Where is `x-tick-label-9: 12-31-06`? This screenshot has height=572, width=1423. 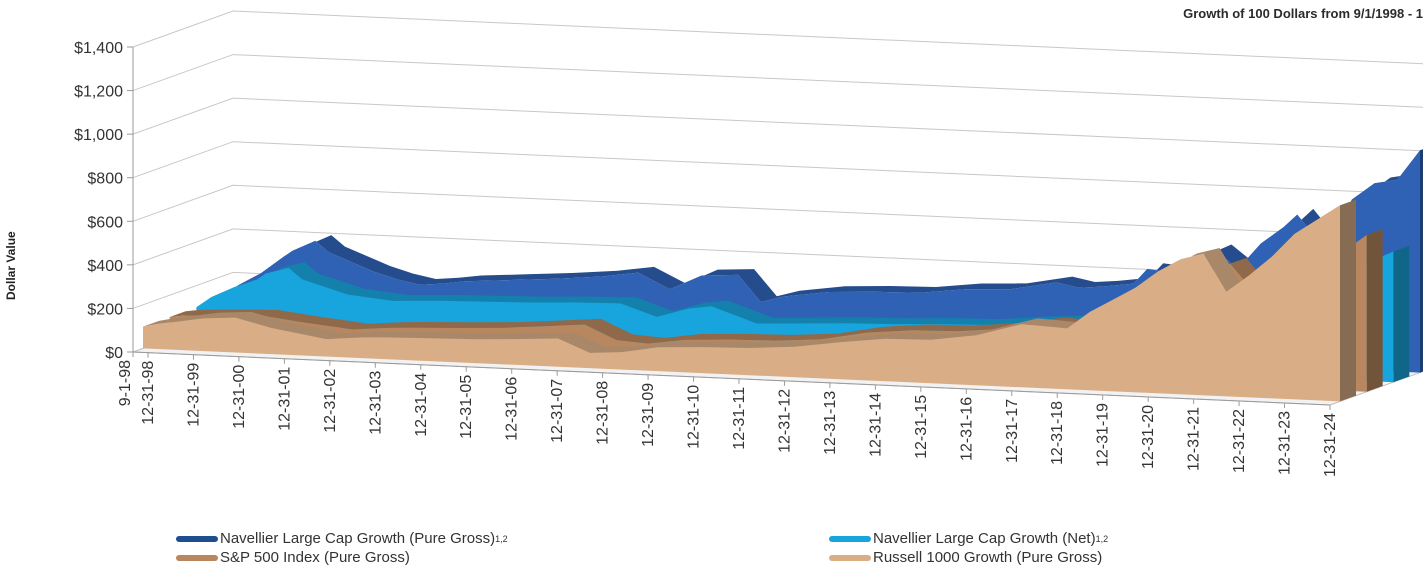 x-tick-label-9: 12-31-06 is located at coordinates (512, 409).